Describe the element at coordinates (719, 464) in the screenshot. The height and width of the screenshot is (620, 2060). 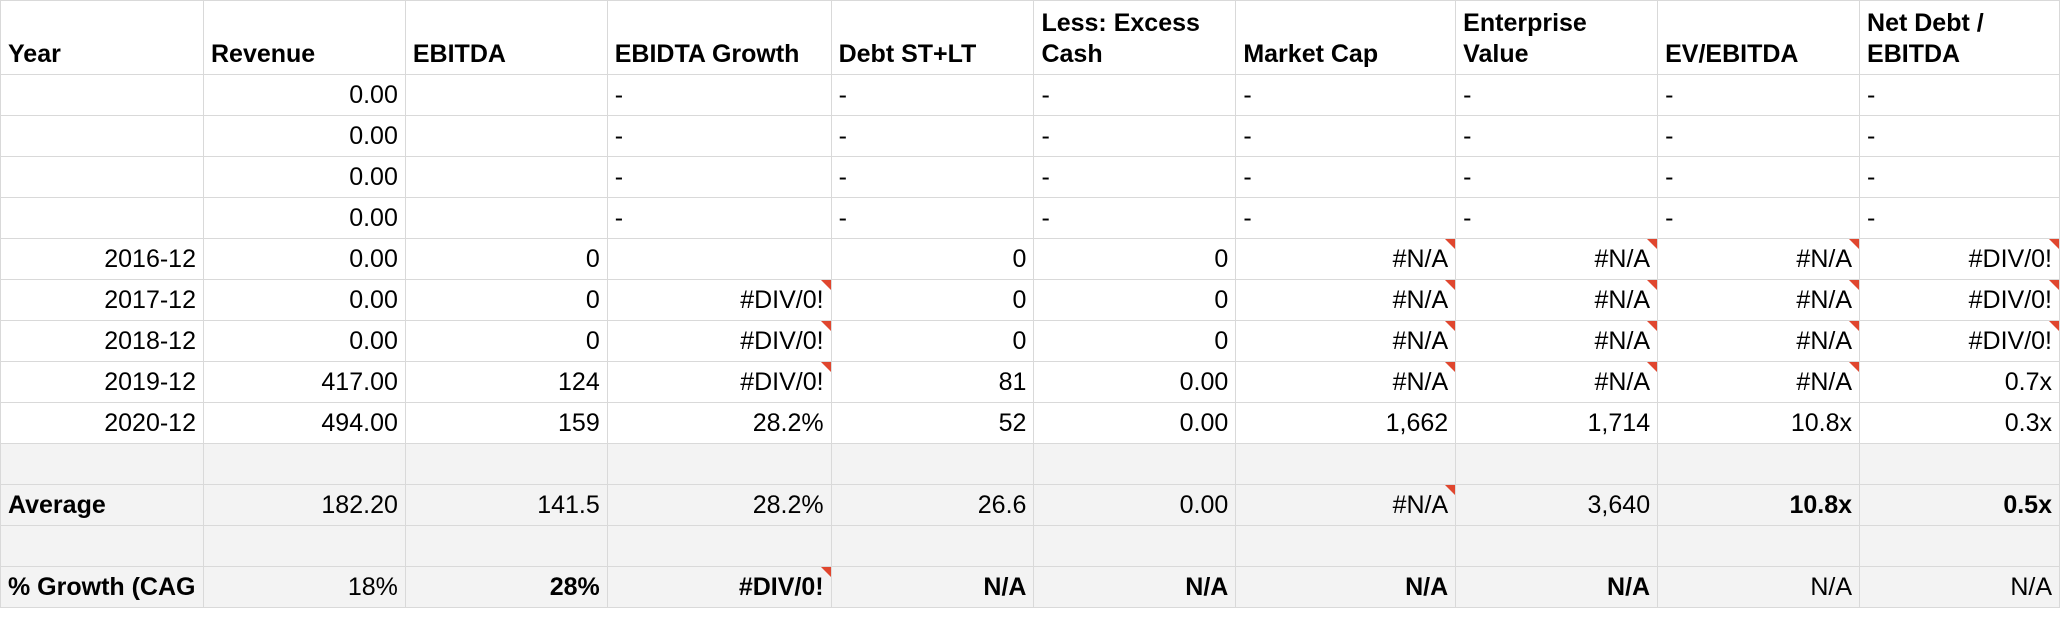
I see `cell-ebidta-growth` at that location.